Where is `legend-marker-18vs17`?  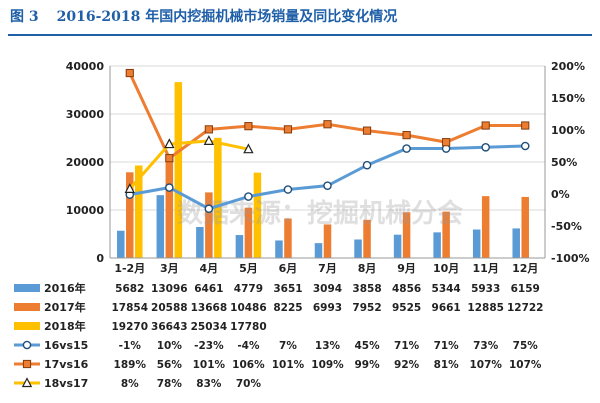
legend-marker-18vs17 is located at coordinates (27, 382).